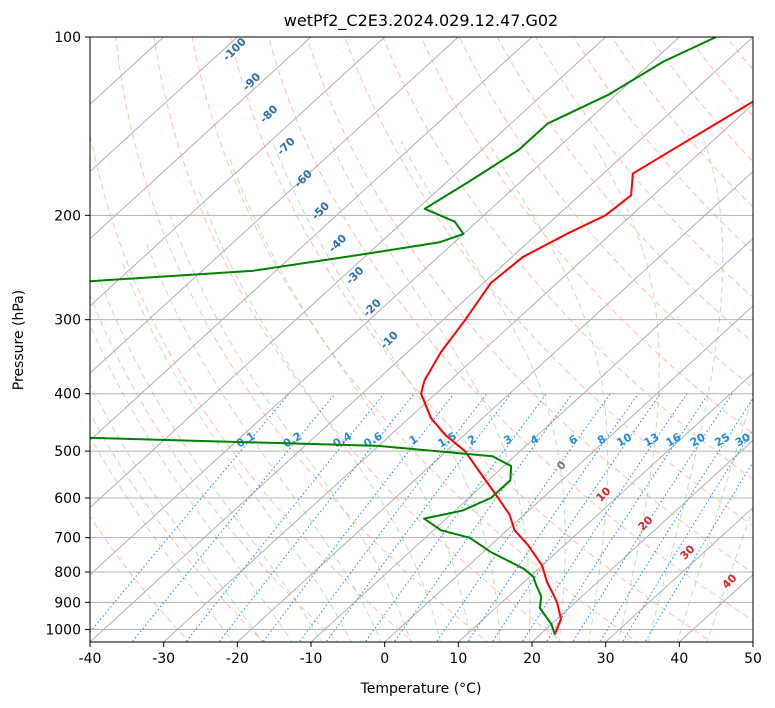 Image resolution: width=775 pixels, height=708 pixels. What do you see at coordinates (606, 659) in the screenshot?
I see `x-tick-label: 30` at bounding box center [606, 659].